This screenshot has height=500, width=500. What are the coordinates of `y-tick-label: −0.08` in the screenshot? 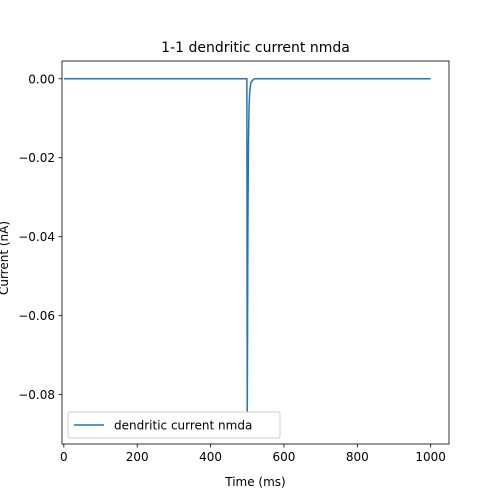 It's located at (36, 395).